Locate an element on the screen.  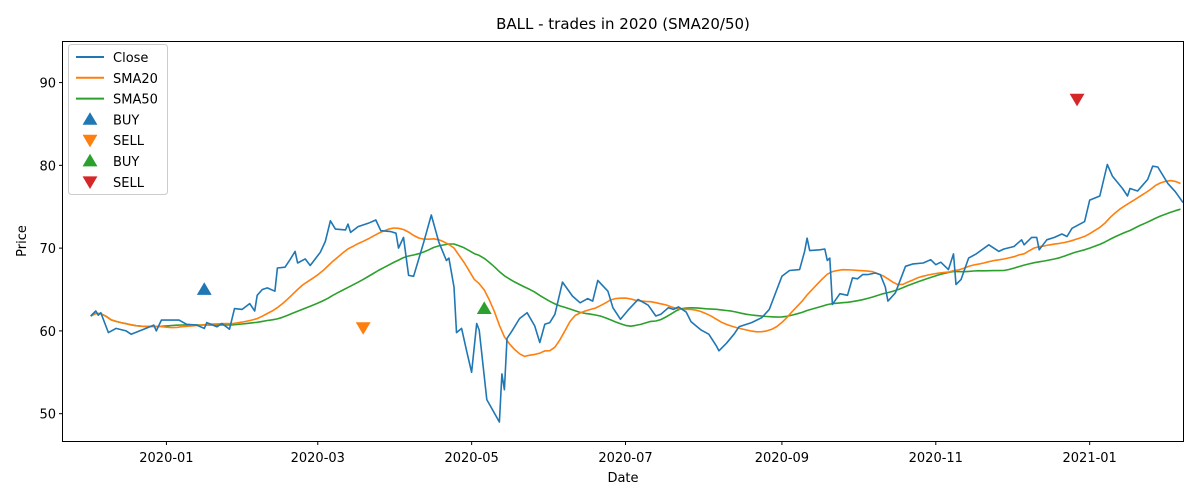
legend: Close SMA20 SMA50 BUY SELL BUY SELL is located at coordinates (118, 119).